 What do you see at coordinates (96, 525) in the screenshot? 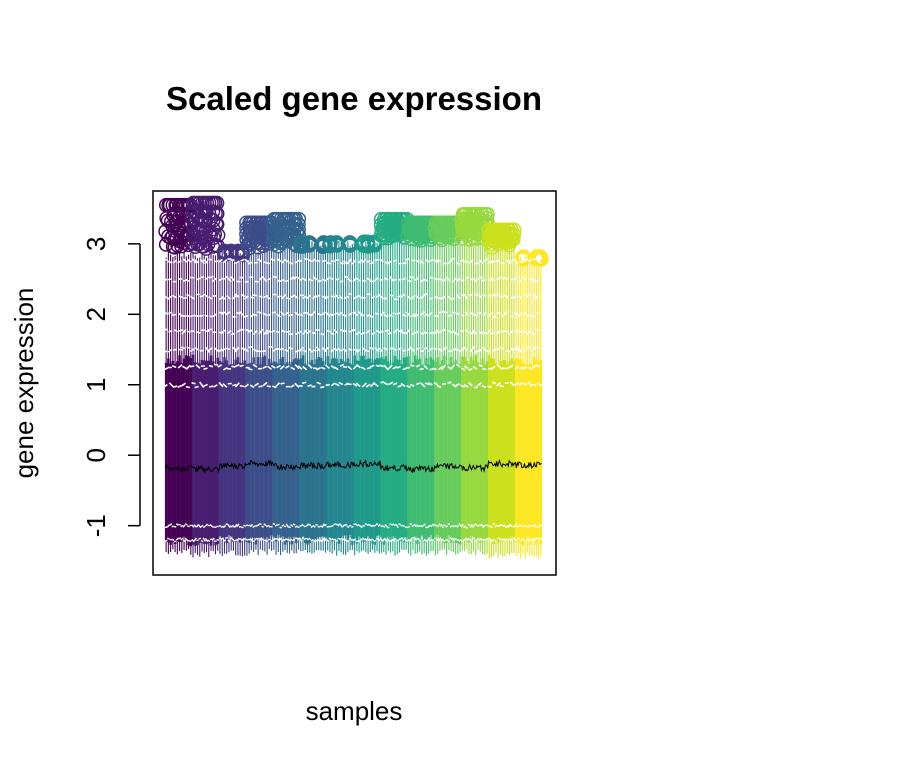
I see `y-tick-label: -1` at bounding box center [96, 525].